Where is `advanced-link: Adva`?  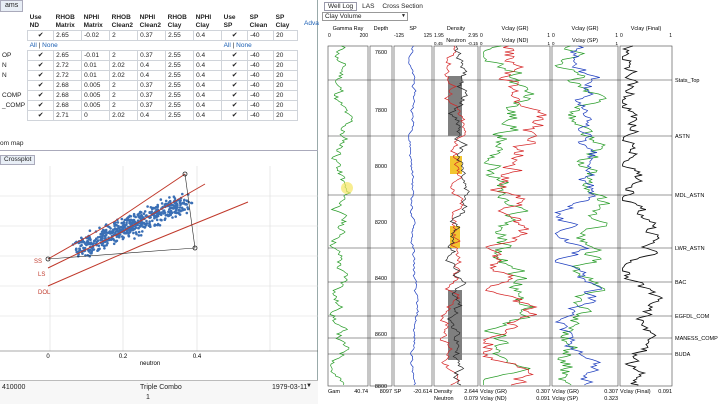
advanced-link: Adva is located at coordinates (311, 23).